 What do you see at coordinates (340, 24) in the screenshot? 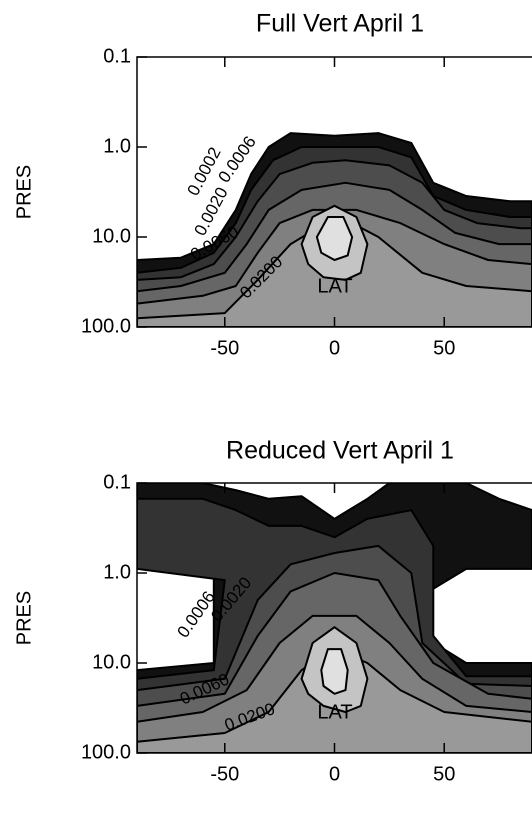
I see `chart-title: Full Vert April 1` at bounding box center [340, 24].